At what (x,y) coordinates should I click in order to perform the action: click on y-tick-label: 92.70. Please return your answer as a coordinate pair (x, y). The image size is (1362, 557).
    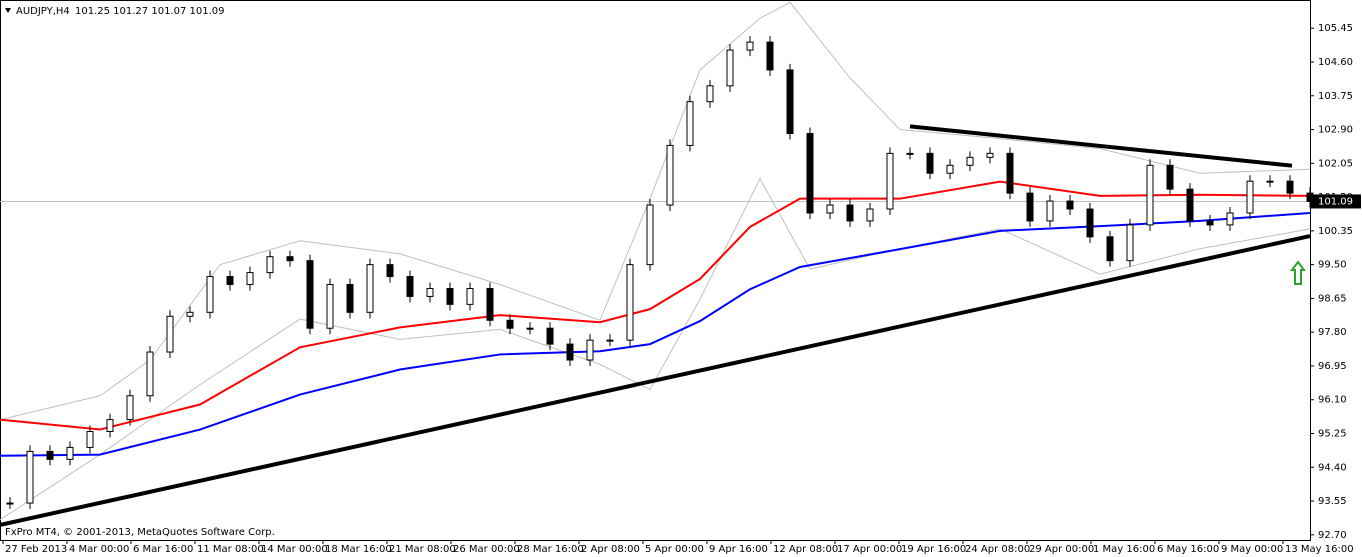
    Looking at the image, I should click on (1332, 535).